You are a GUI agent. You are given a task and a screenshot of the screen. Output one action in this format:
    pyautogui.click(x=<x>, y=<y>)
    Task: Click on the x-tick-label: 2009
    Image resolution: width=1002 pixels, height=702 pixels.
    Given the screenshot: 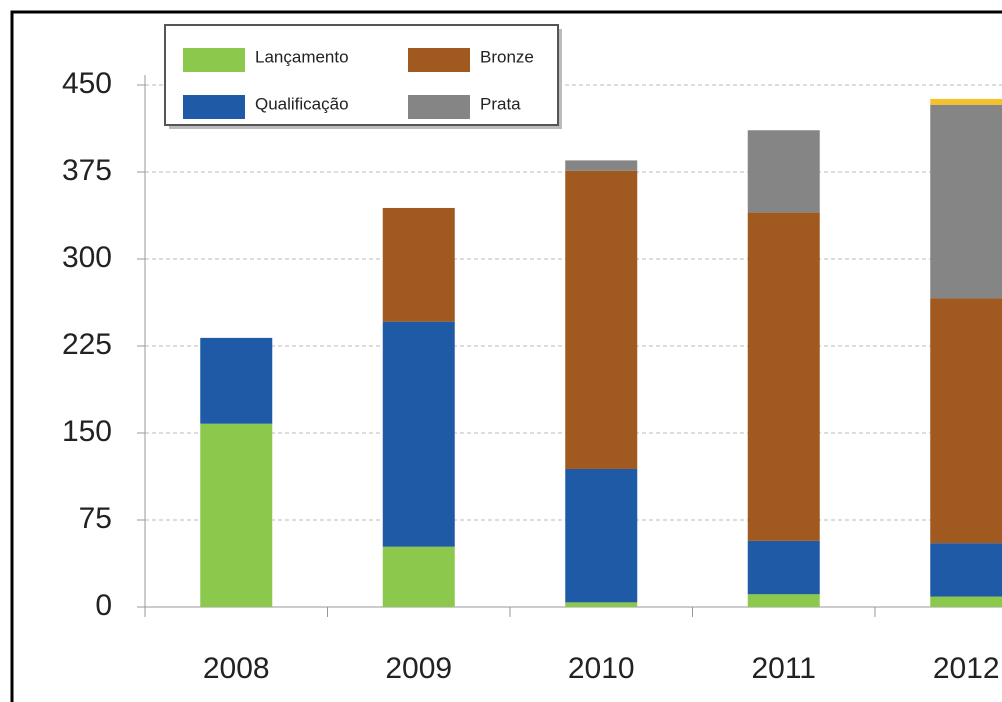 What is the action you would take?
    pyautogui.click(x=418, y=668)
    